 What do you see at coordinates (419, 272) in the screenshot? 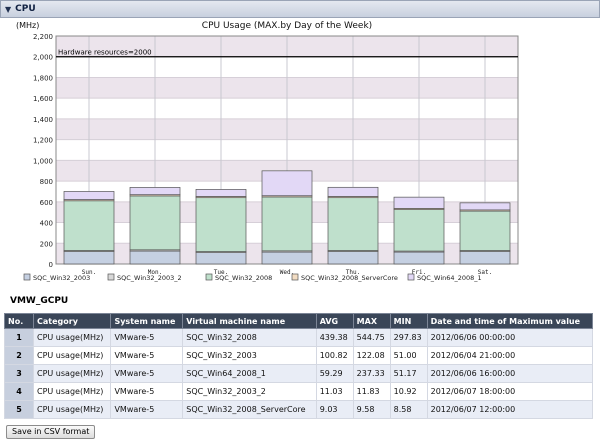
I see `x-tick-label: Fri.` at bounding box center [419, 272].